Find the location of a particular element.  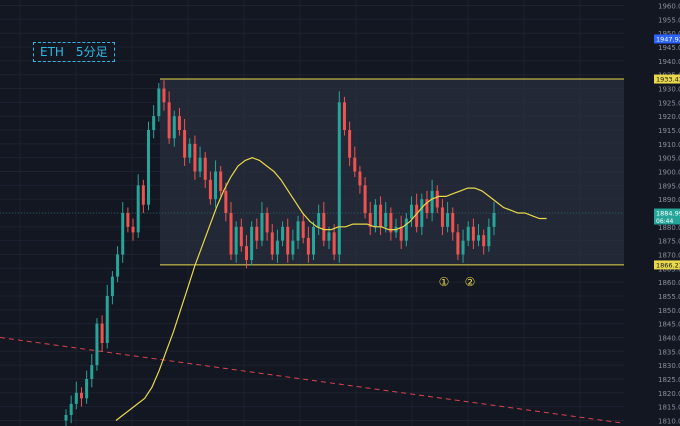

price-tick-label: 1910.00 is located at coordinates (669, 145).